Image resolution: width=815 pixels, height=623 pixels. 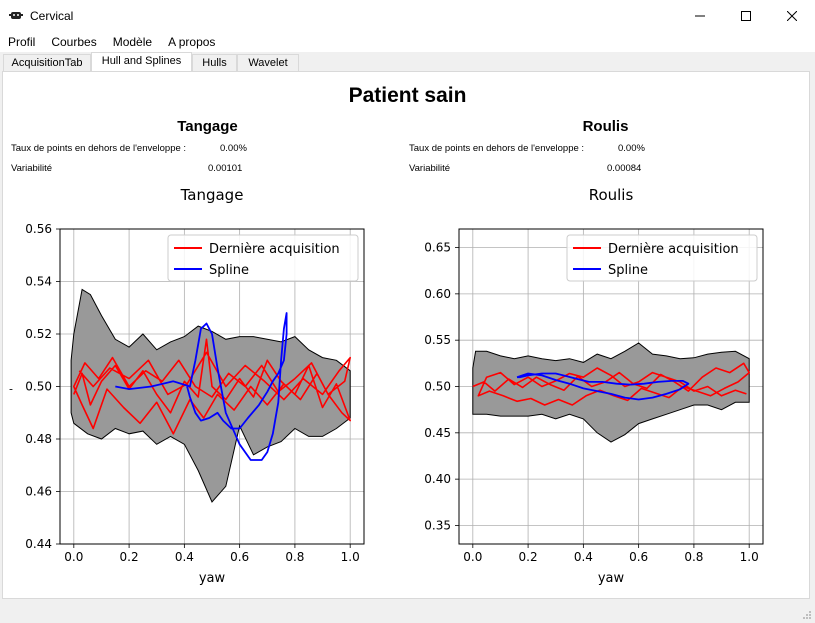 I want to click on left-xtick-label: 0.8, so click(x=294, y=557).